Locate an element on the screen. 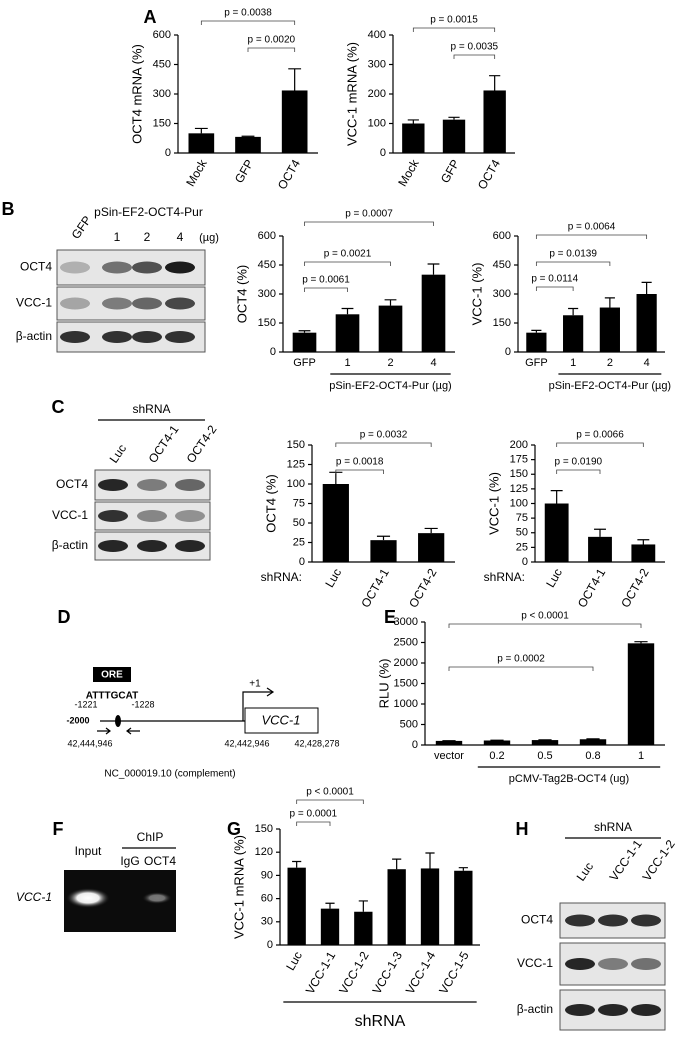 The width and height of the screenshot is (690, 1054). y-tick-label: 175 is located at coordinates (519, 460).